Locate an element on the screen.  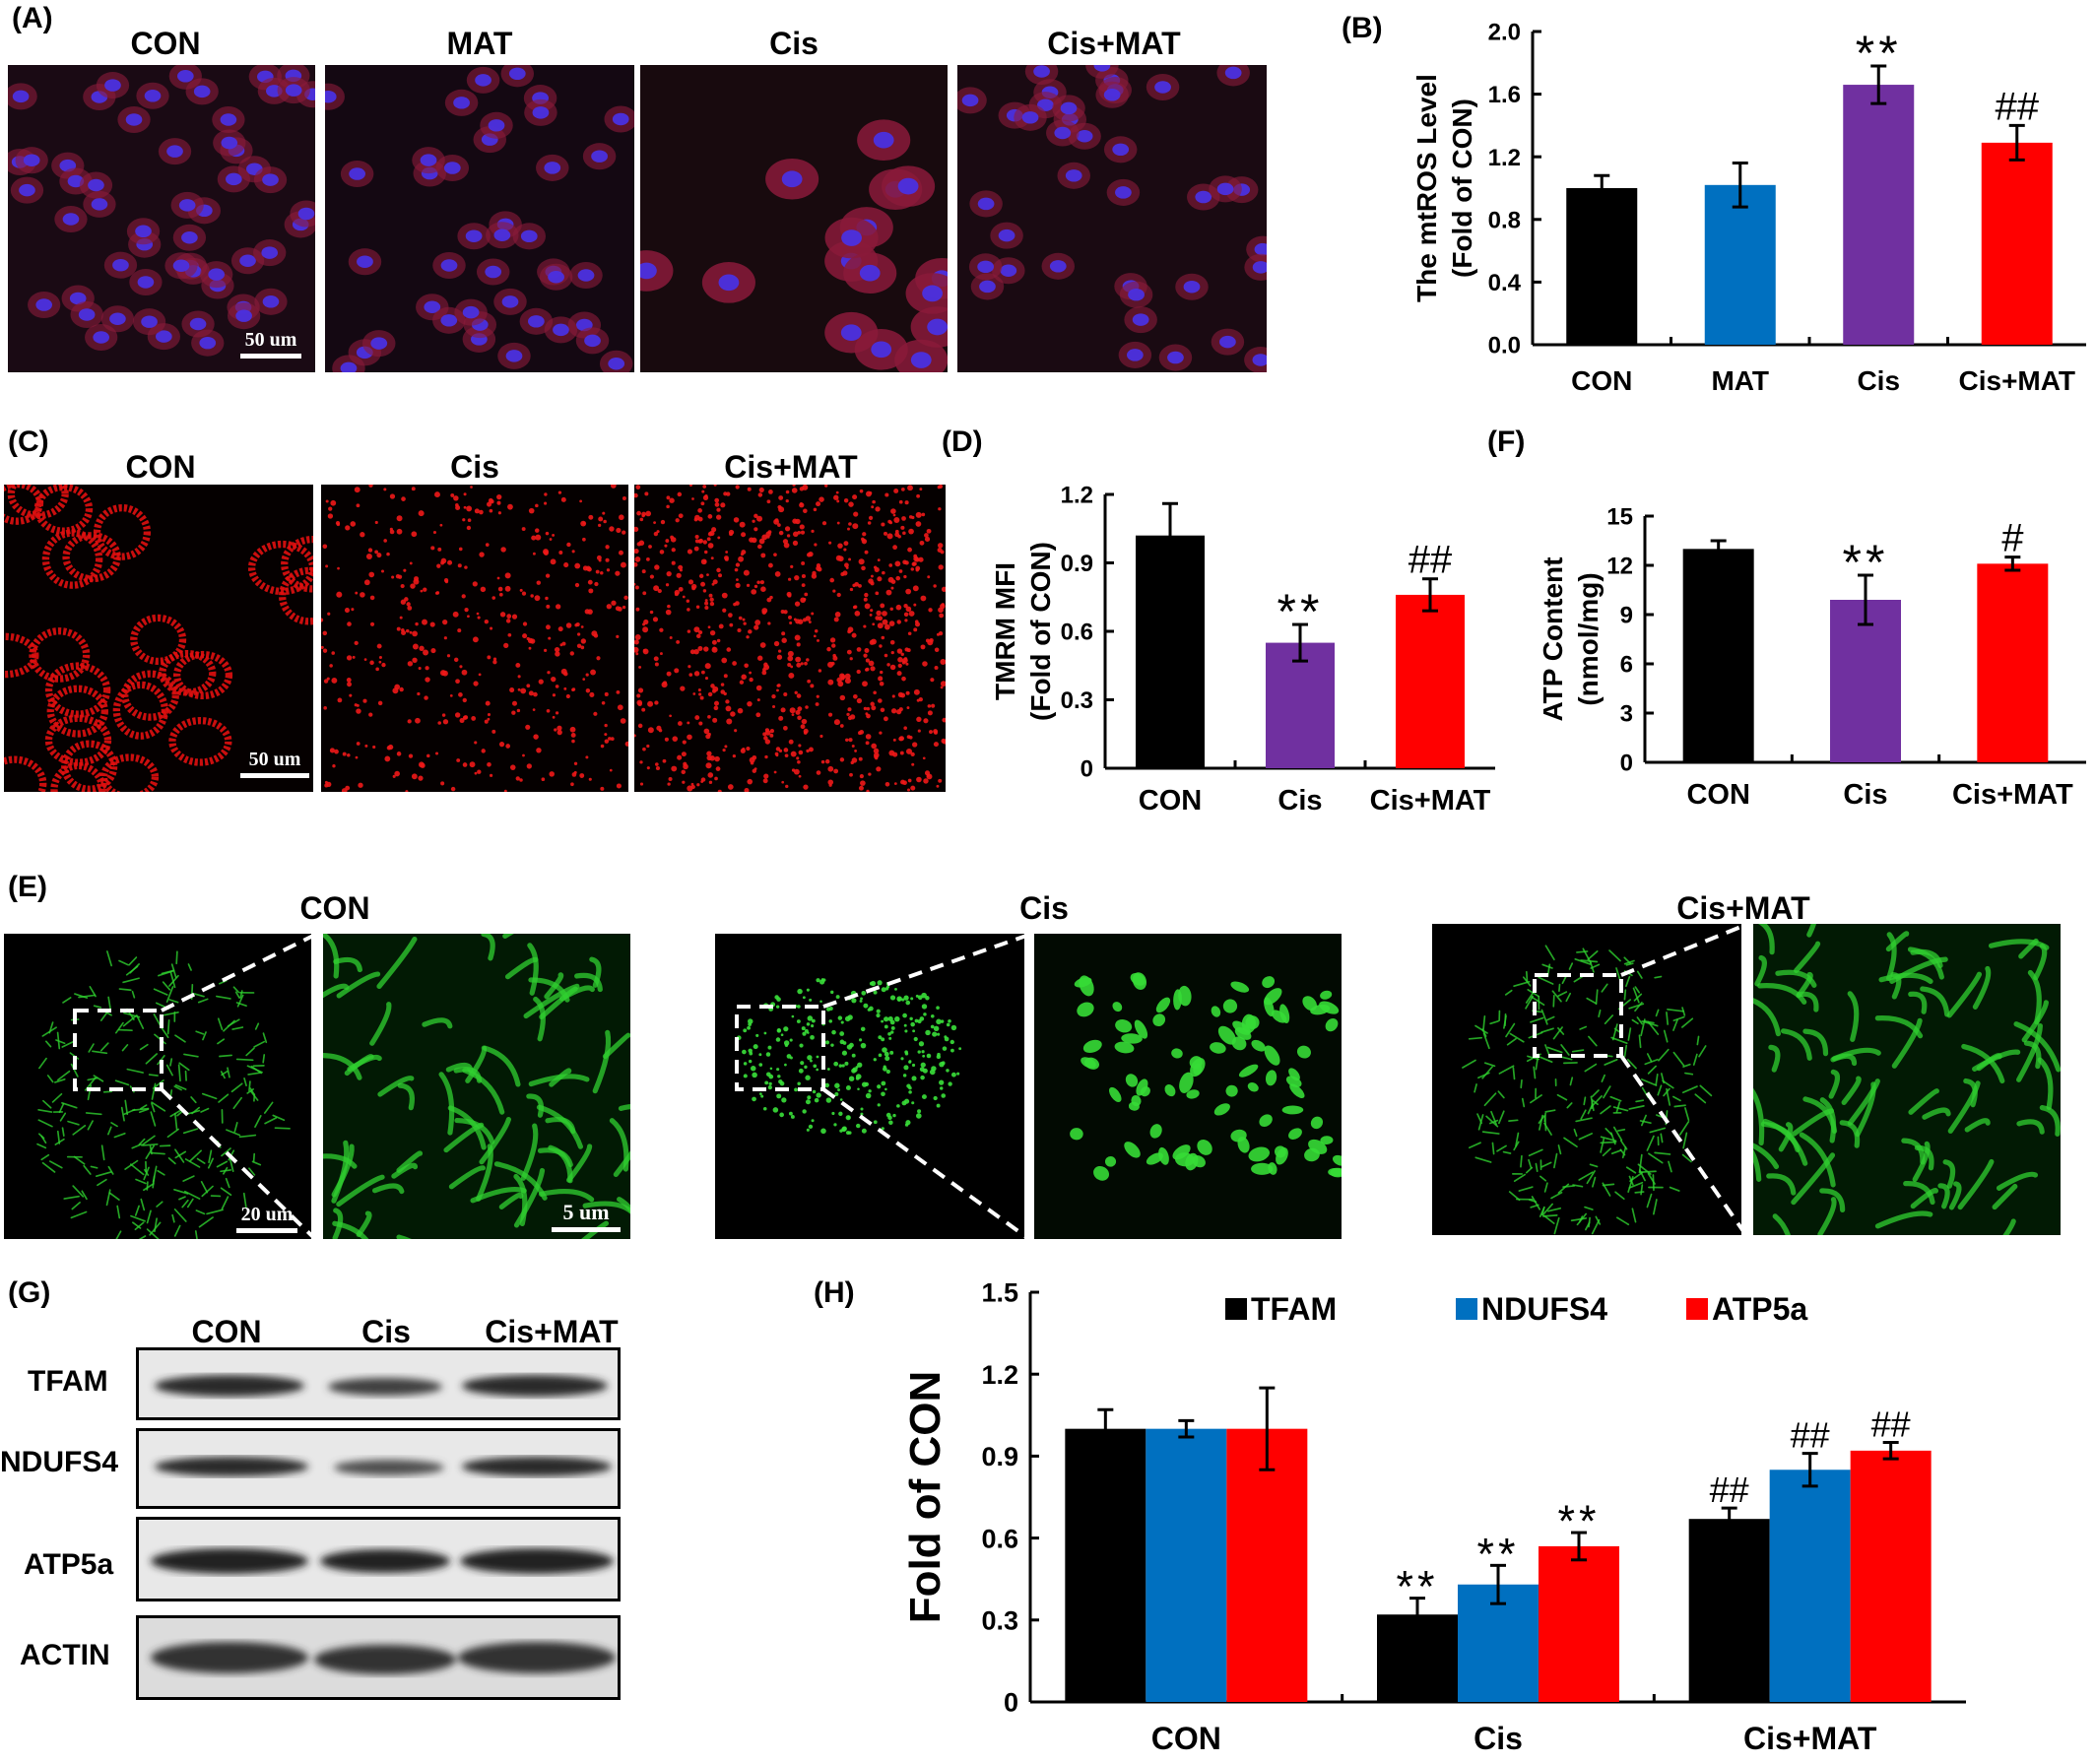
x-tick-label: CON is located at coordinates (1718, 795).